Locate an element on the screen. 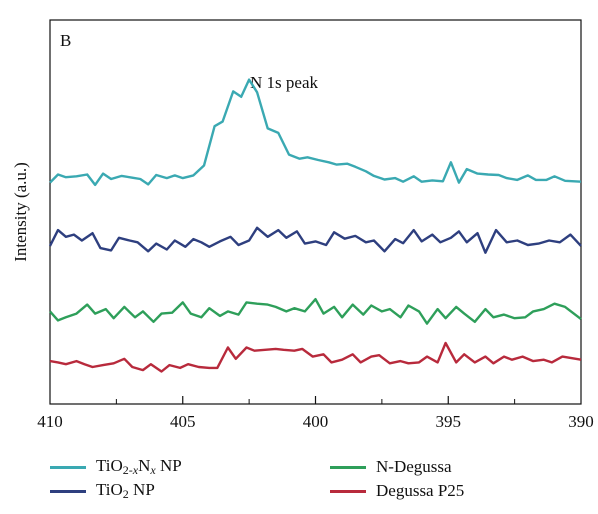  x-tick-label: 405 is located at coordinates (183, 421).